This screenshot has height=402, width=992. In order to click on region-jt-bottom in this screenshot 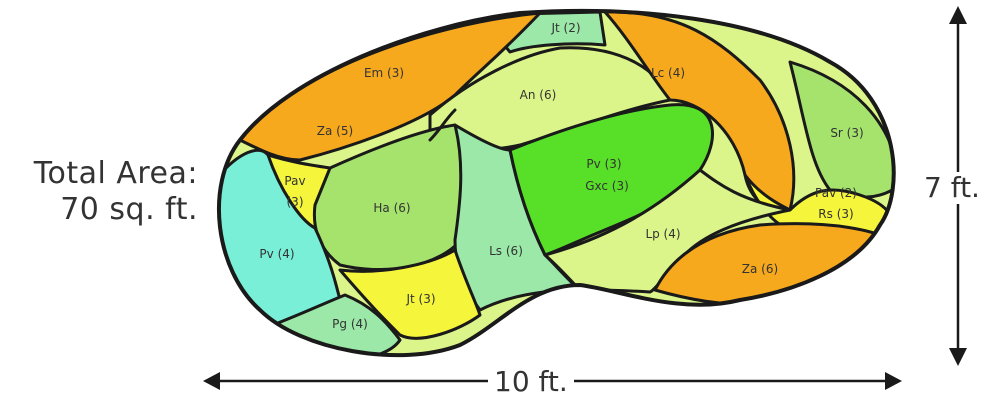, I will do `click(410, 294)`.